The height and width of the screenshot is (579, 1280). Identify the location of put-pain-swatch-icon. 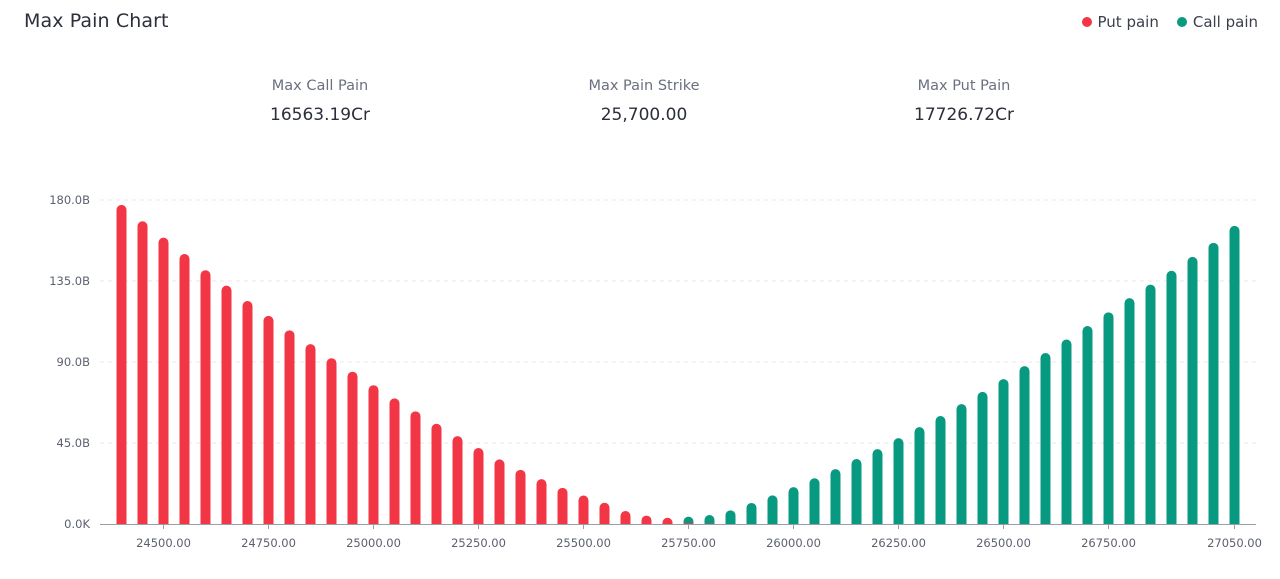
(1086, 22).